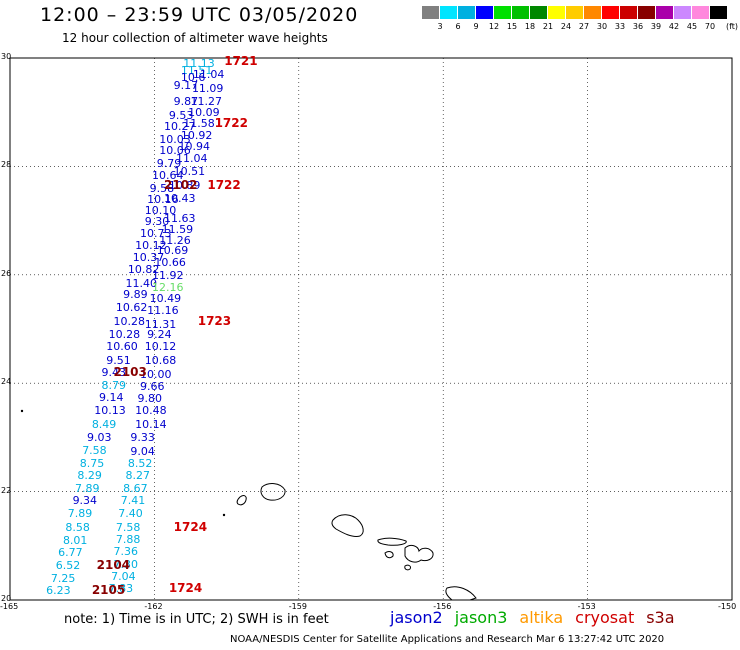  I want to click on wave-height-value: 10.82, so click(143, 270).